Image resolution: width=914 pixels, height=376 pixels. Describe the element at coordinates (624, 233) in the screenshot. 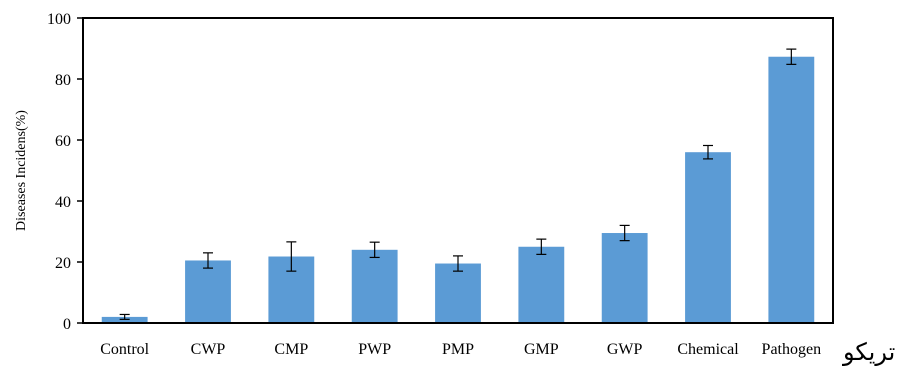

I see `error-bar-gwp` at that location.